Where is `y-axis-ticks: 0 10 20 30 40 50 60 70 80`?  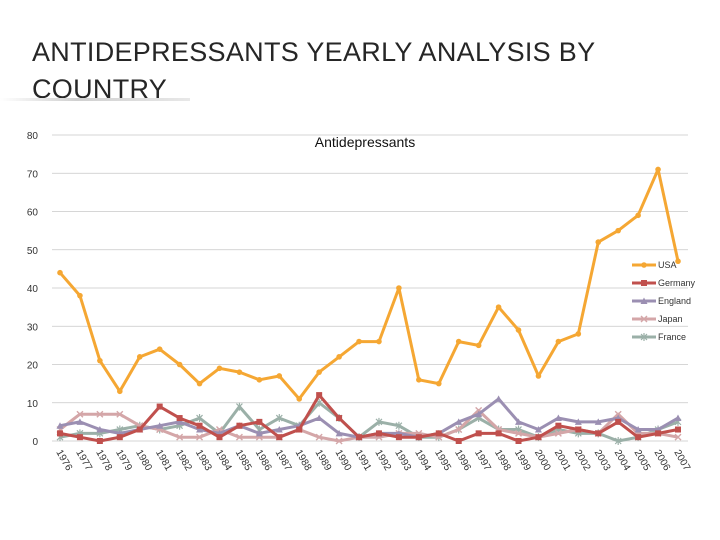 y-axis-ticks: 0 10 20 30 40 50 60 70 80 is located at coordinates (33, 289).